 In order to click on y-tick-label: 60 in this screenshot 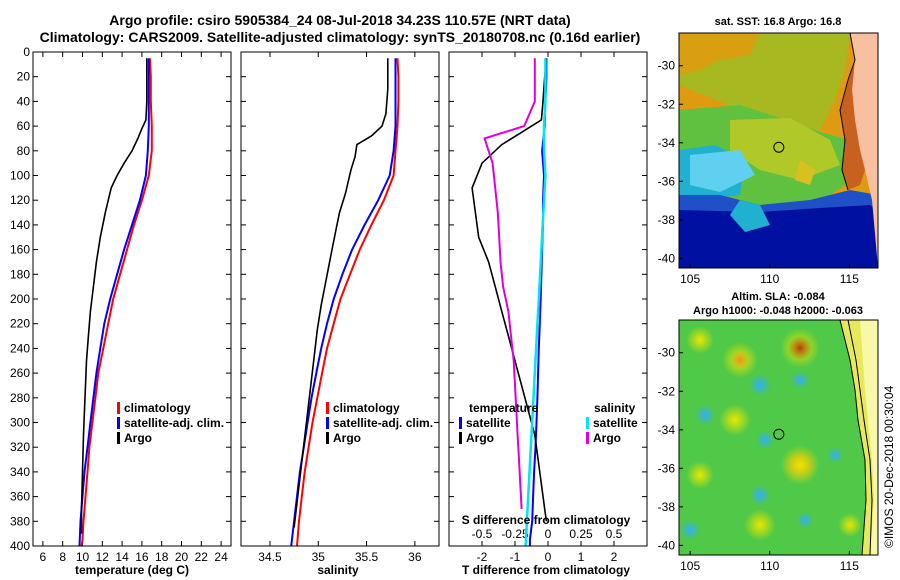, I will do `click(24, 126)`.